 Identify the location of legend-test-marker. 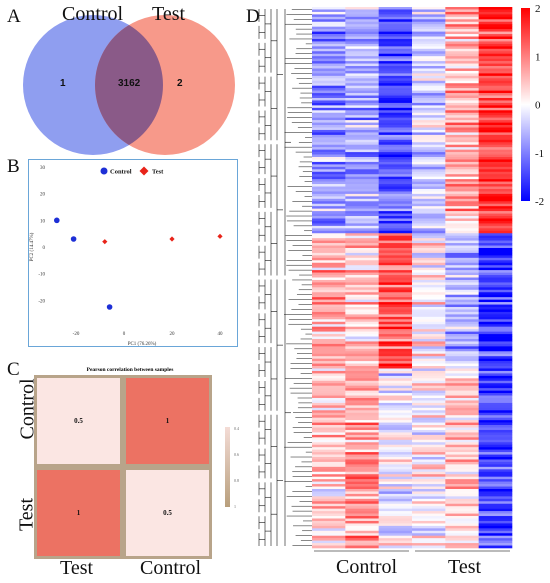
(144, 171).